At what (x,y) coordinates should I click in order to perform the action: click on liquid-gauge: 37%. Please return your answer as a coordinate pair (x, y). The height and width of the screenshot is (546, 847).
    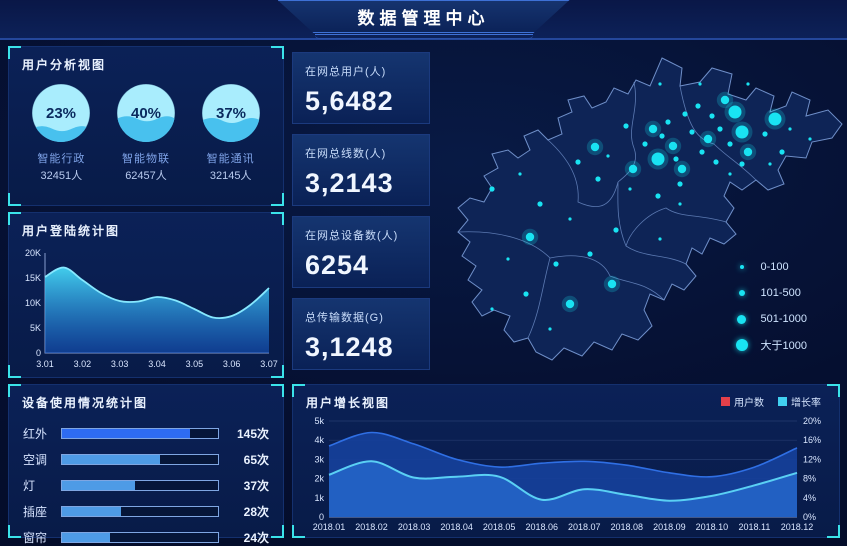
    Looking at the image, I should click on (231, 113).